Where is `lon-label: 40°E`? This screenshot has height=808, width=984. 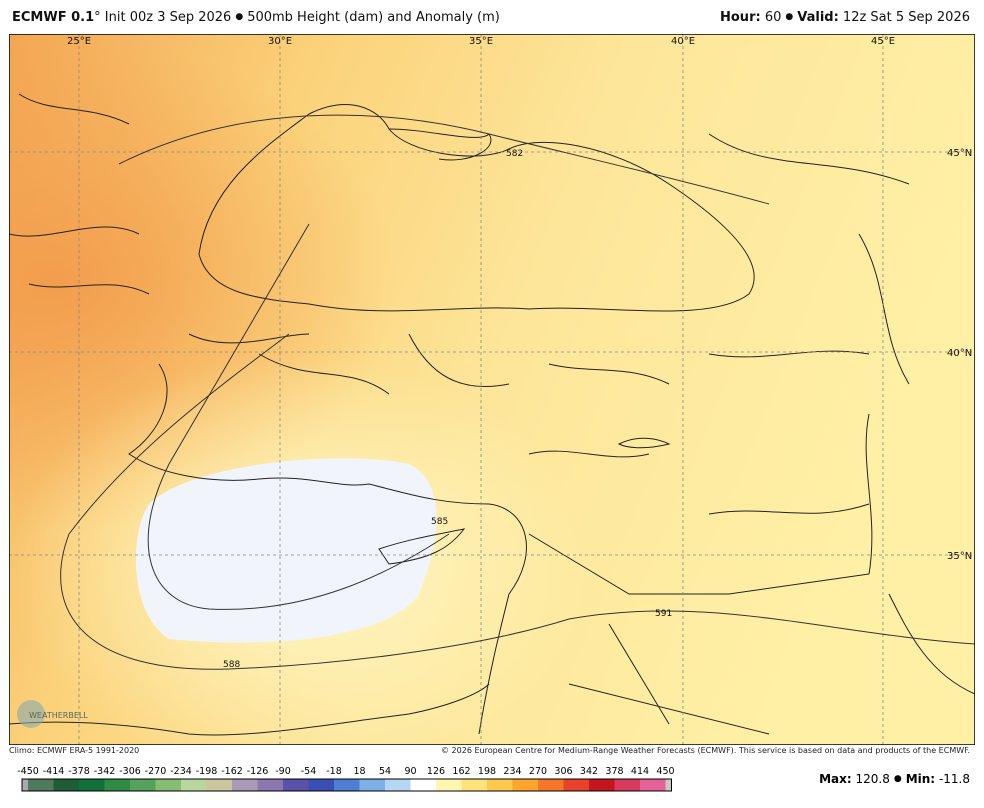 lon-label: 40°E is located at coordinates (683, 41).